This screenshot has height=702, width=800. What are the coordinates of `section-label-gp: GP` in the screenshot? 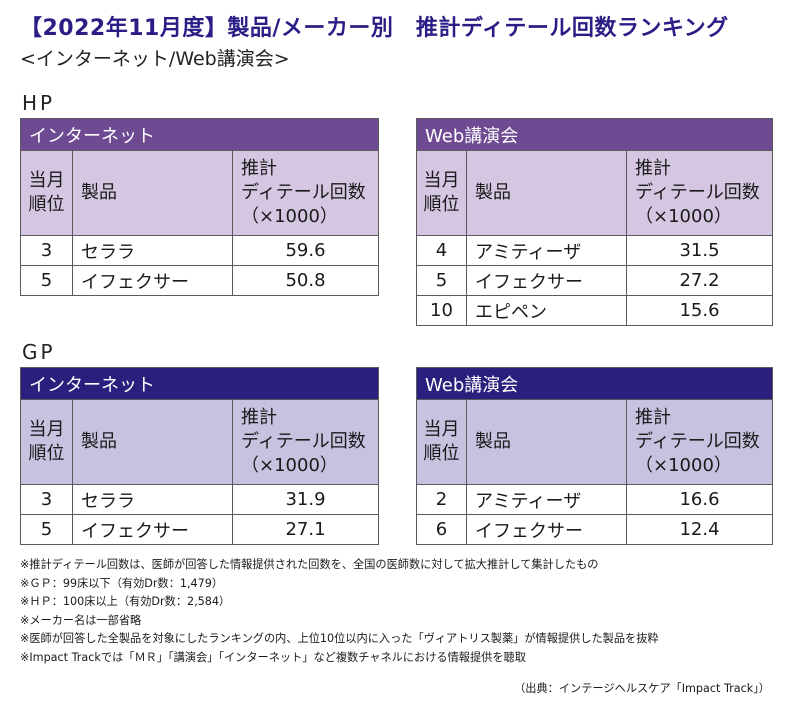 It's located at (39, 352).